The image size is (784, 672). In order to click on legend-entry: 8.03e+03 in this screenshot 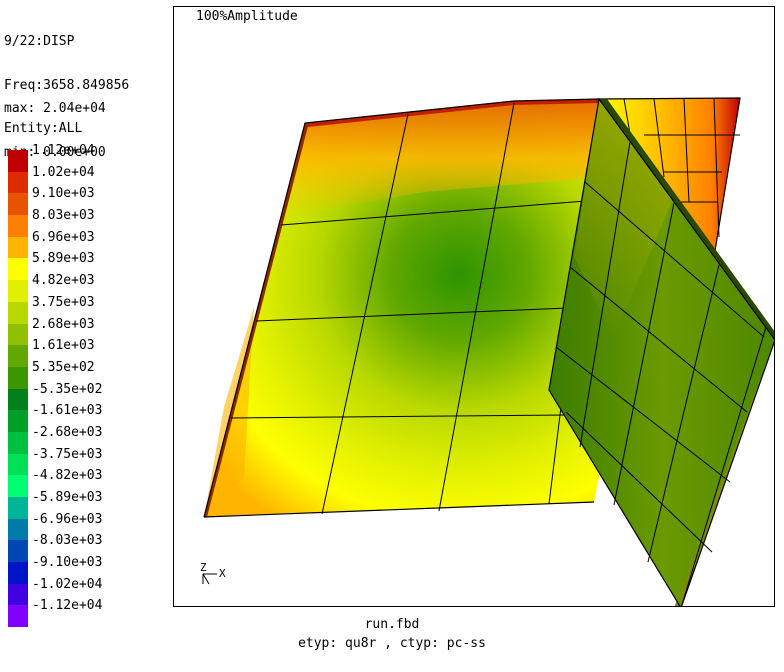, I will do `click(63, 222)`.